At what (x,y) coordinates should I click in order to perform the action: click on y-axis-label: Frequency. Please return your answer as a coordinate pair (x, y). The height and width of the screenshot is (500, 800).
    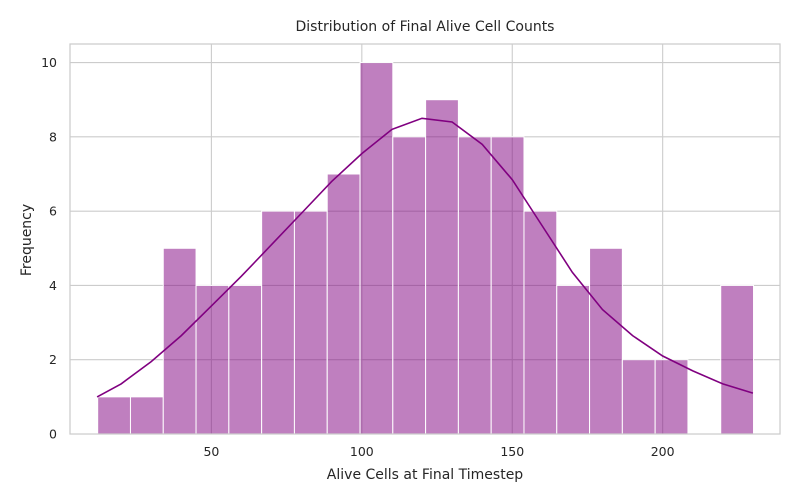
    Looking at the image, I should click on (27, 240).